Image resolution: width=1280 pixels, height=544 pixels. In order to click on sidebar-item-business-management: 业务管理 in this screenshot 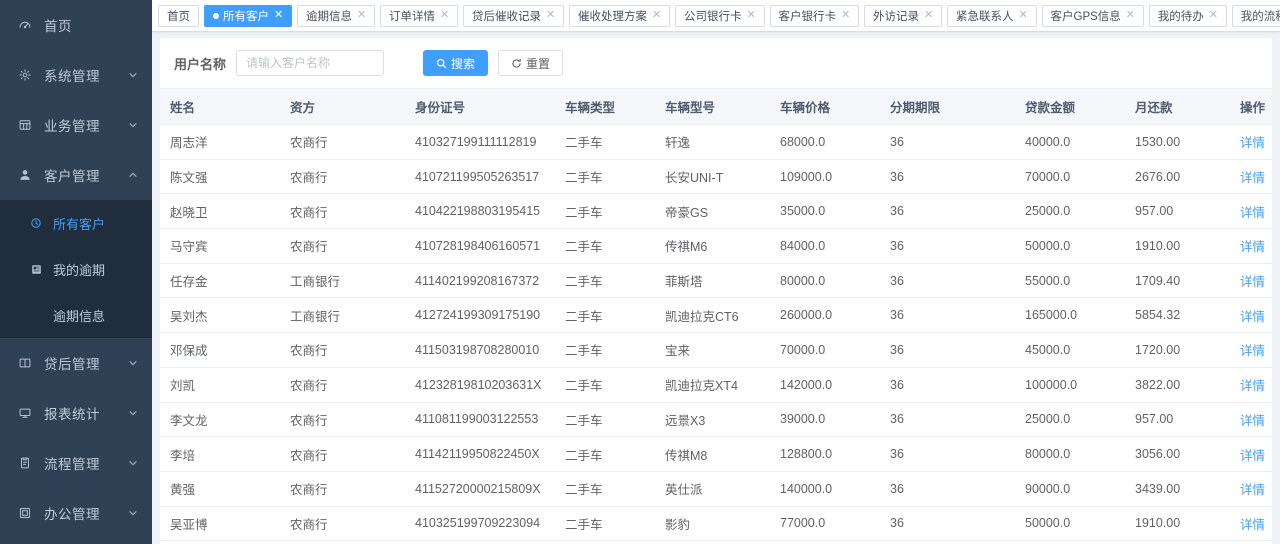, I will do `click(76, 125)`.